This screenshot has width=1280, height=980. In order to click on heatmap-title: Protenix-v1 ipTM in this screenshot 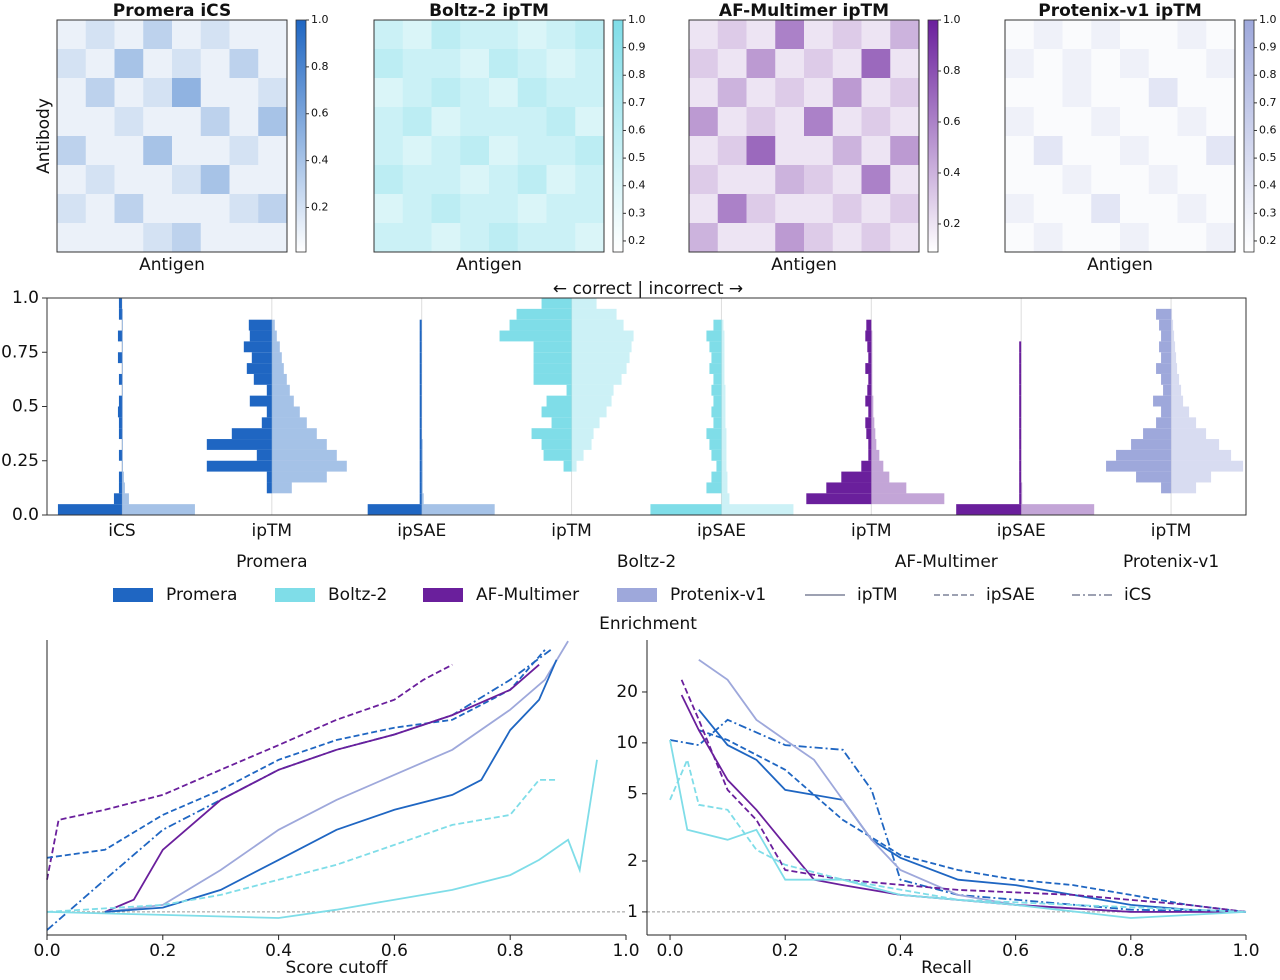, I will do `click(1119, 11)`.